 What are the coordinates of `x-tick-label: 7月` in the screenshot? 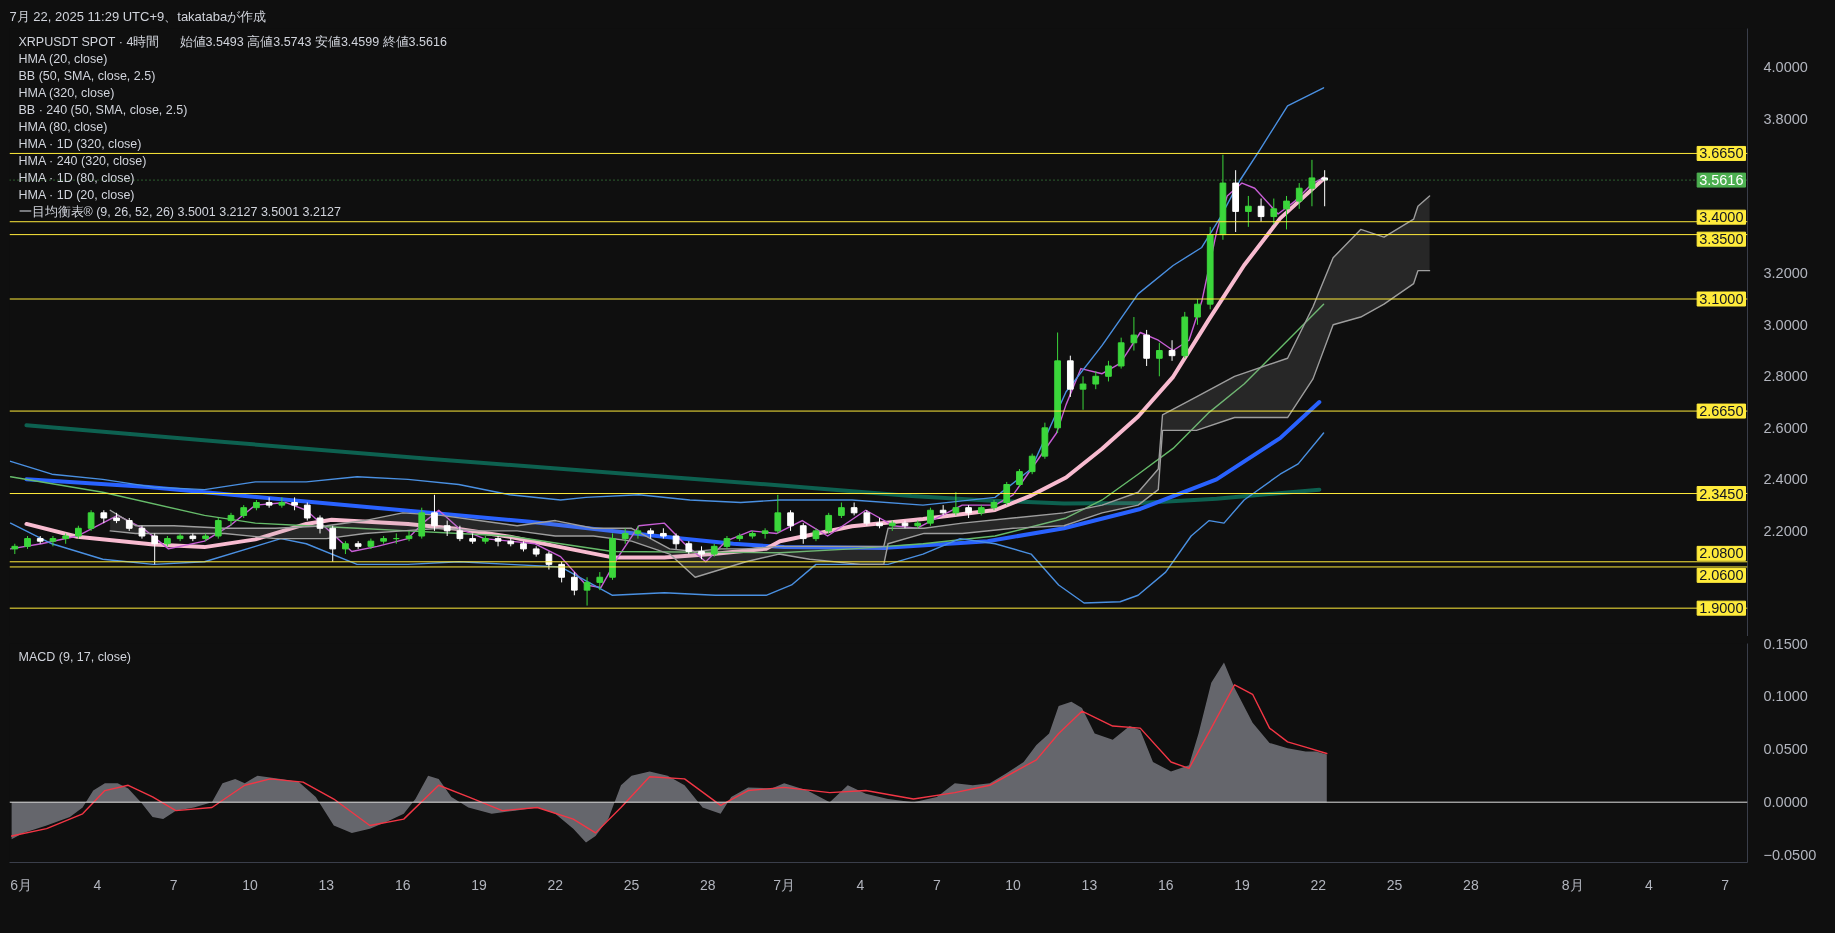 It's located at (784, 884).